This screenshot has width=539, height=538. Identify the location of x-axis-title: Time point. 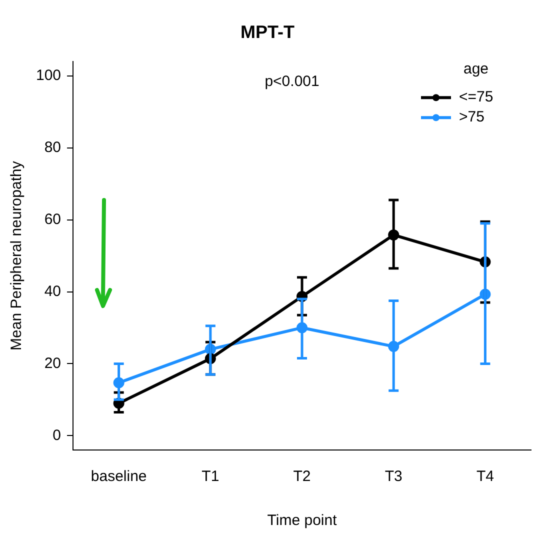
(302, 521).